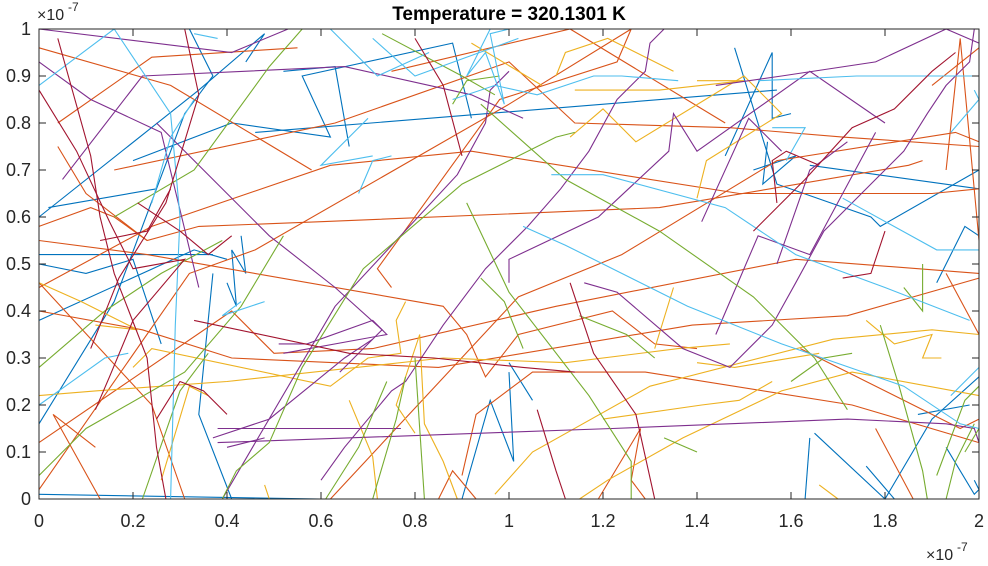  What do you see at coordinates (939, 555) in the screenshot?
I see `x-multiplier-base: ×10` at bounding box center [939, 555].